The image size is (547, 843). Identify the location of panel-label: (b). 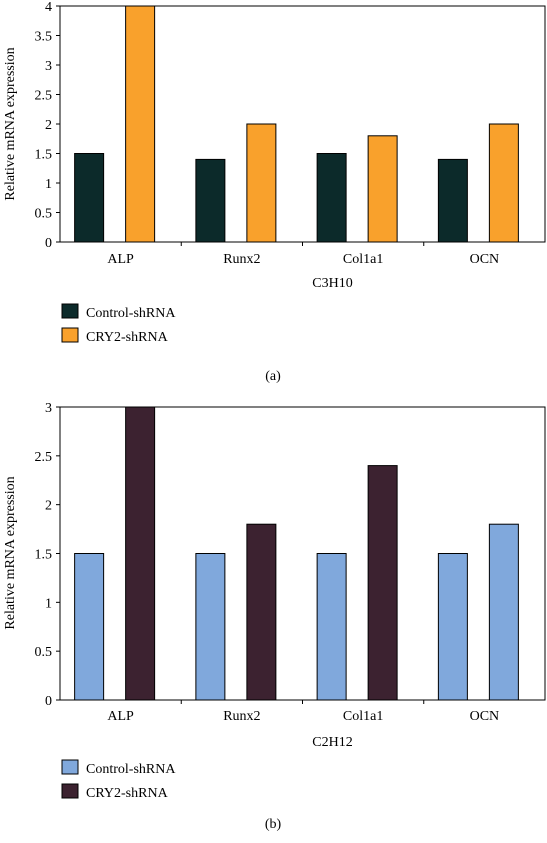
(273, 824).